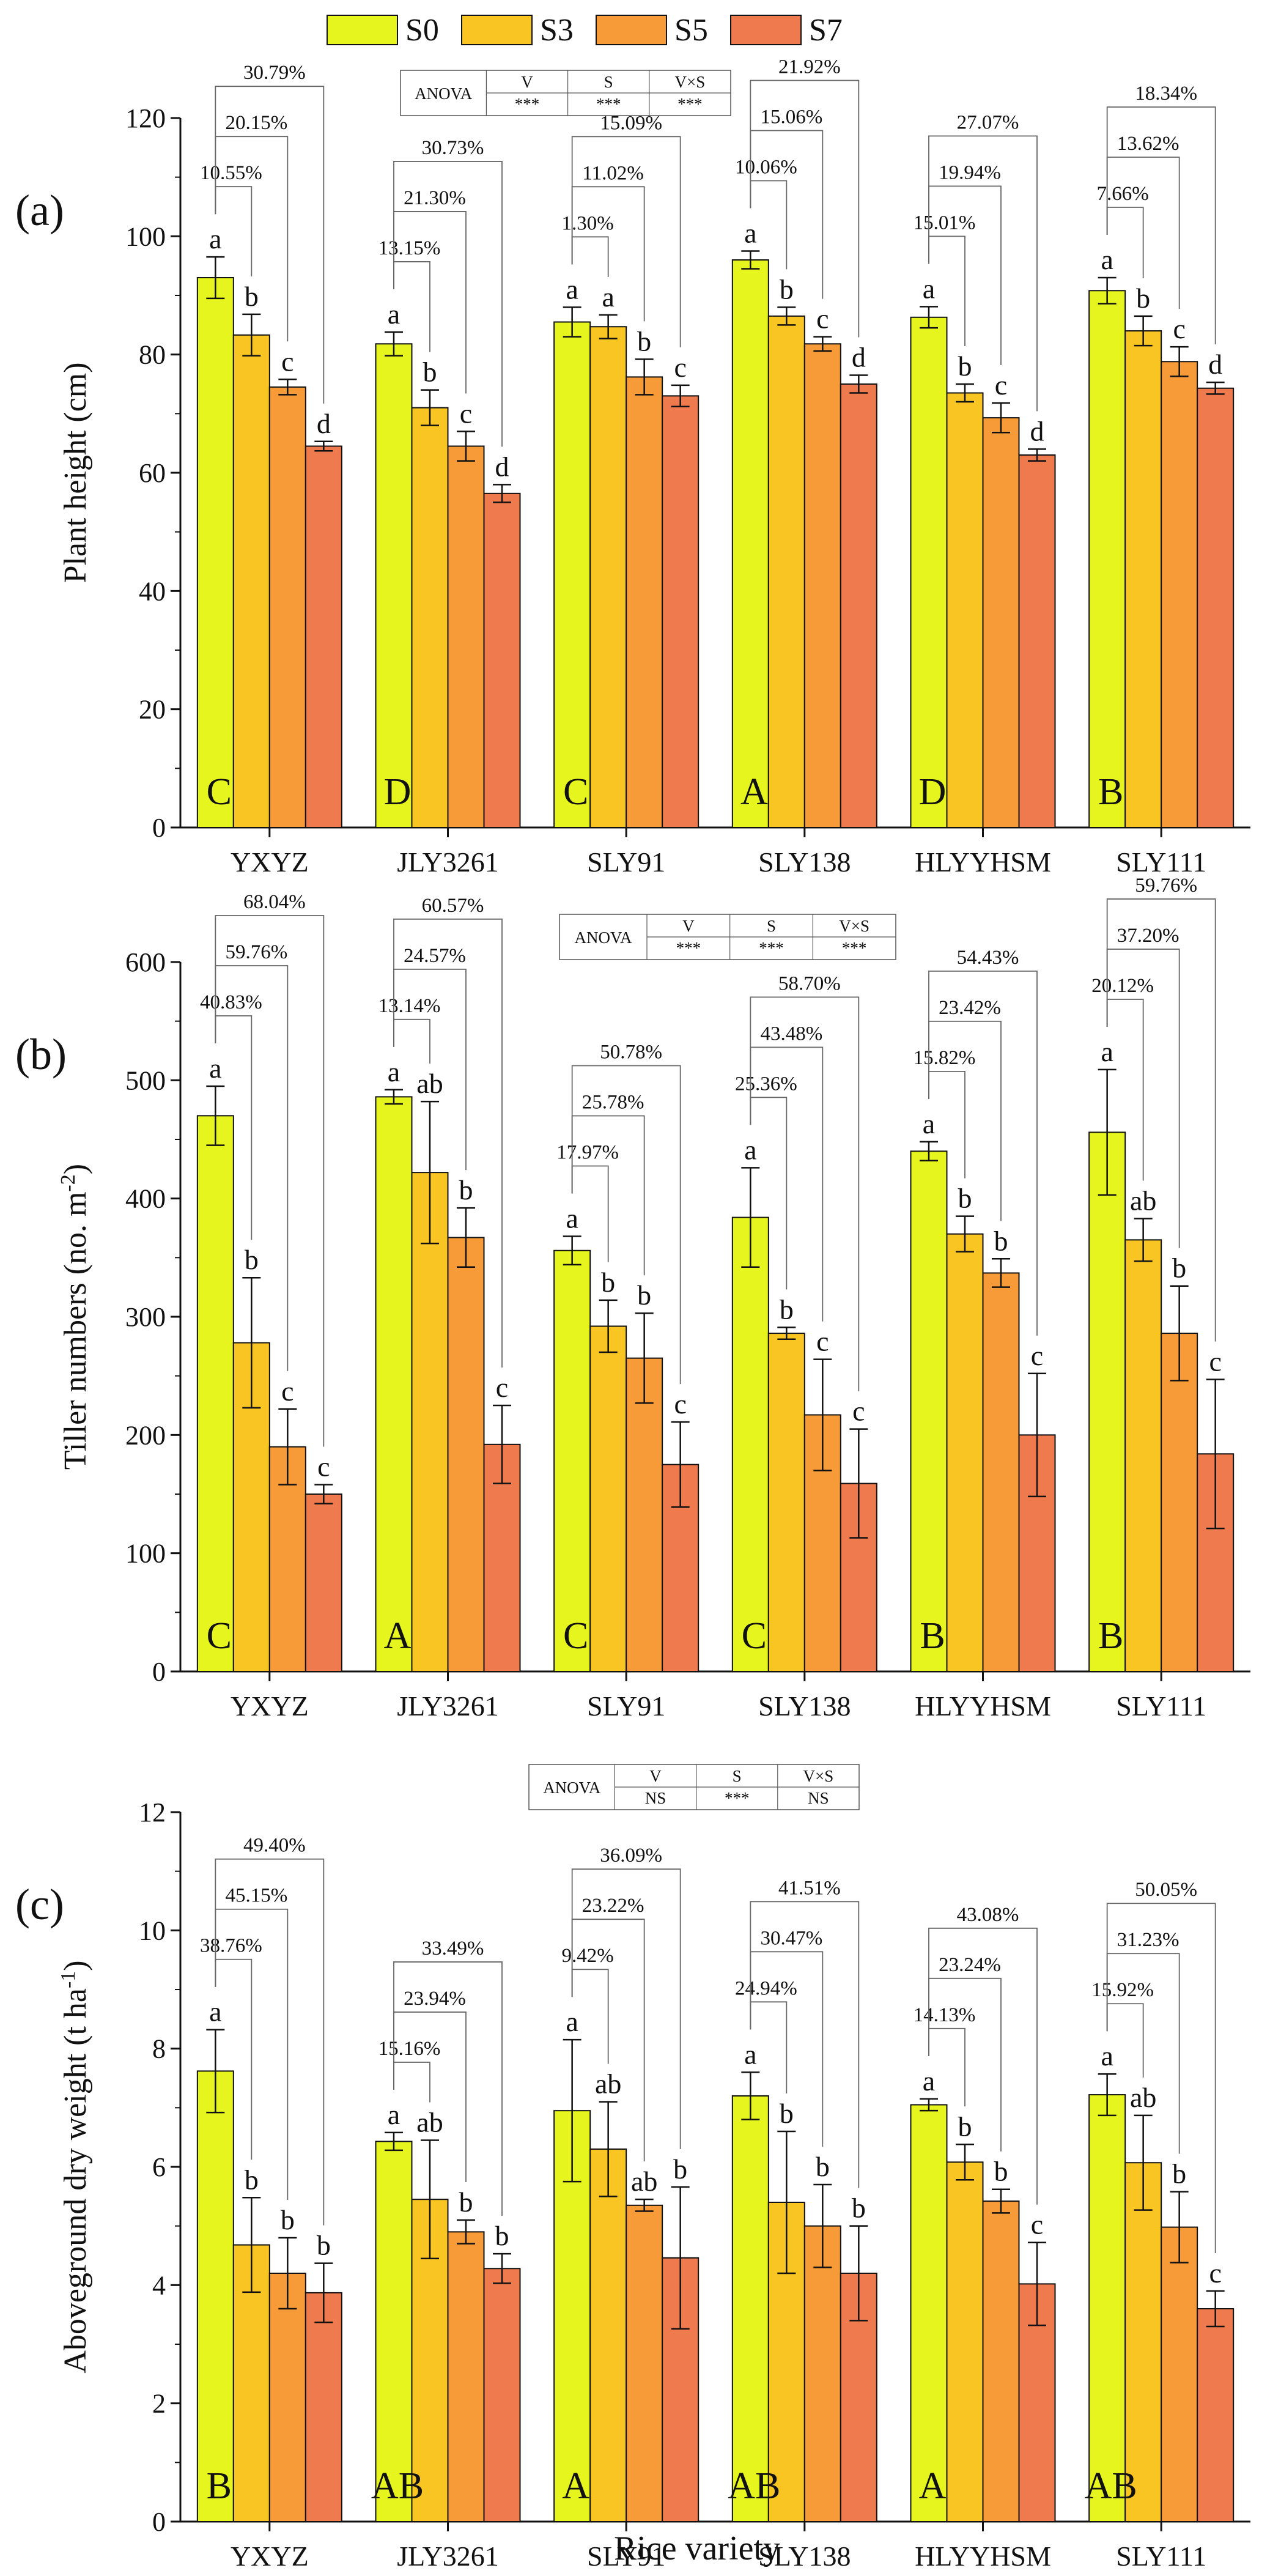 The image size is (1281, 2576). What do you see at coordinates (983, 862) in the screenshot?
I see `x-tick-label: HLYYHSM` at bounding box center [983, 862].